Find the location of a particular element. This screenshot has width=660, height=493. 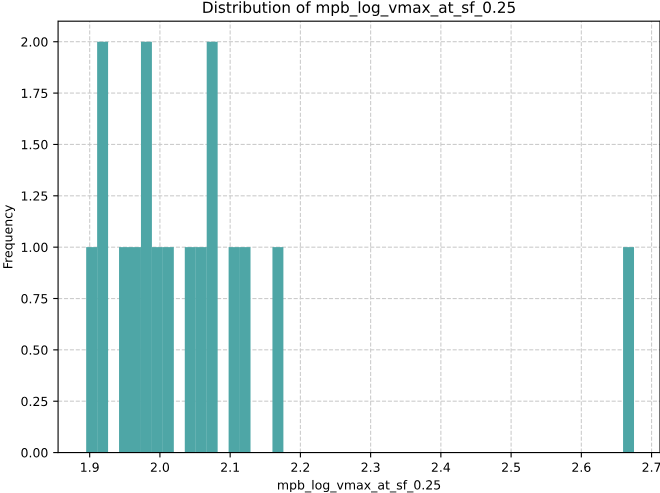

y-tick-label: 2.00 is located at coordinates (34, 42).